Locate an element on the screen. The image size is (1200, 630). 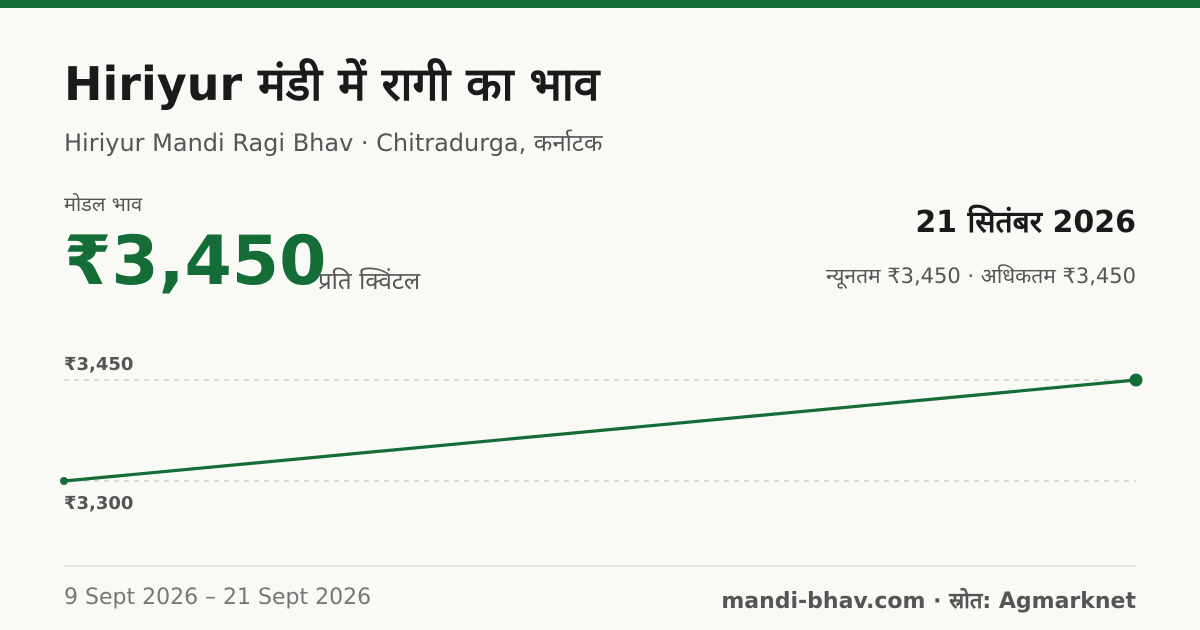
price-range: न्यूनतम ₹3,450 · अधिकतम ₹3,450 is located at coordinates (981, 276).